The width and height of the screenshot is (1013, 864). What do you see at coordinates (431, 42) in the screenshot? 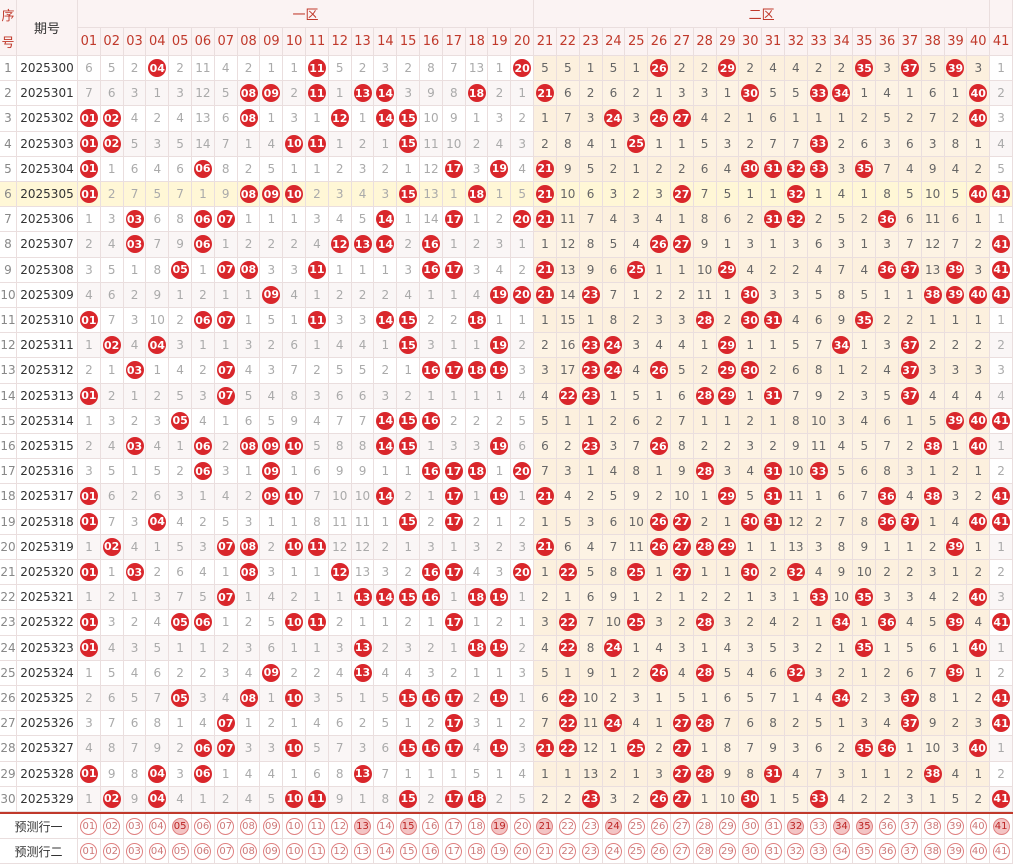
I see `column-header: 16` at bounding box center [431, 42].